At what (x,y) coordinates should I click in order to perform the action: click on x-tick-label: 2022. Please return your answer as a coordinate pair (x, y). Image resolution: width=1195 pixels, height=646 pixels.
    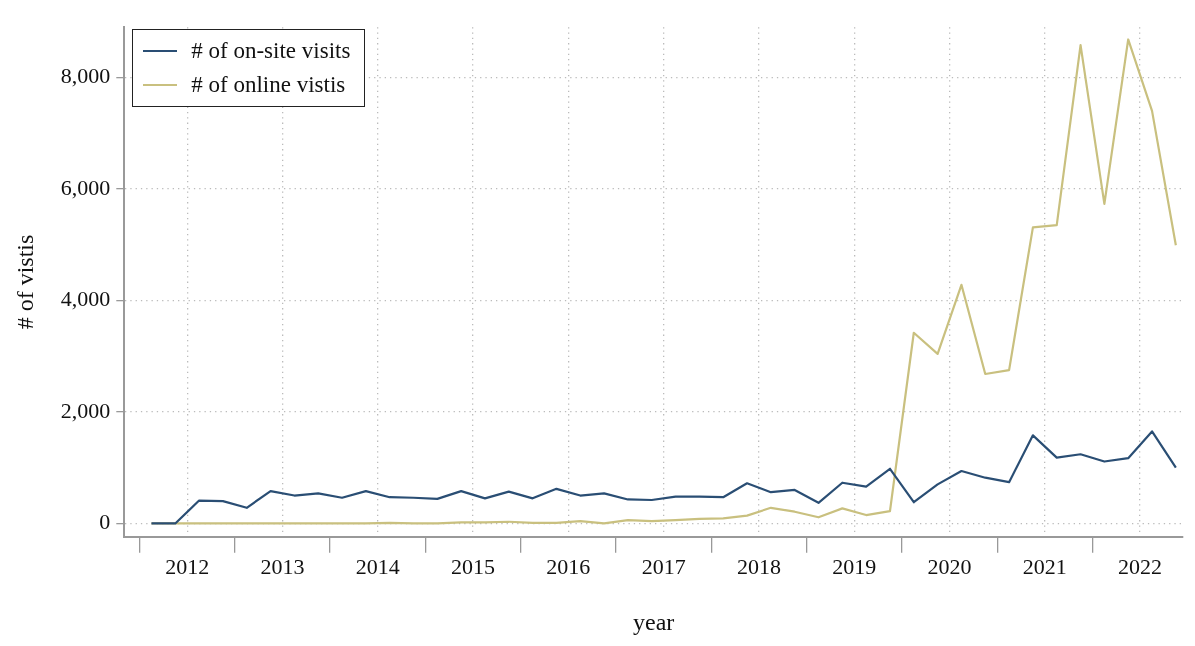
    Looking at the image, I should click on (1140, 566).